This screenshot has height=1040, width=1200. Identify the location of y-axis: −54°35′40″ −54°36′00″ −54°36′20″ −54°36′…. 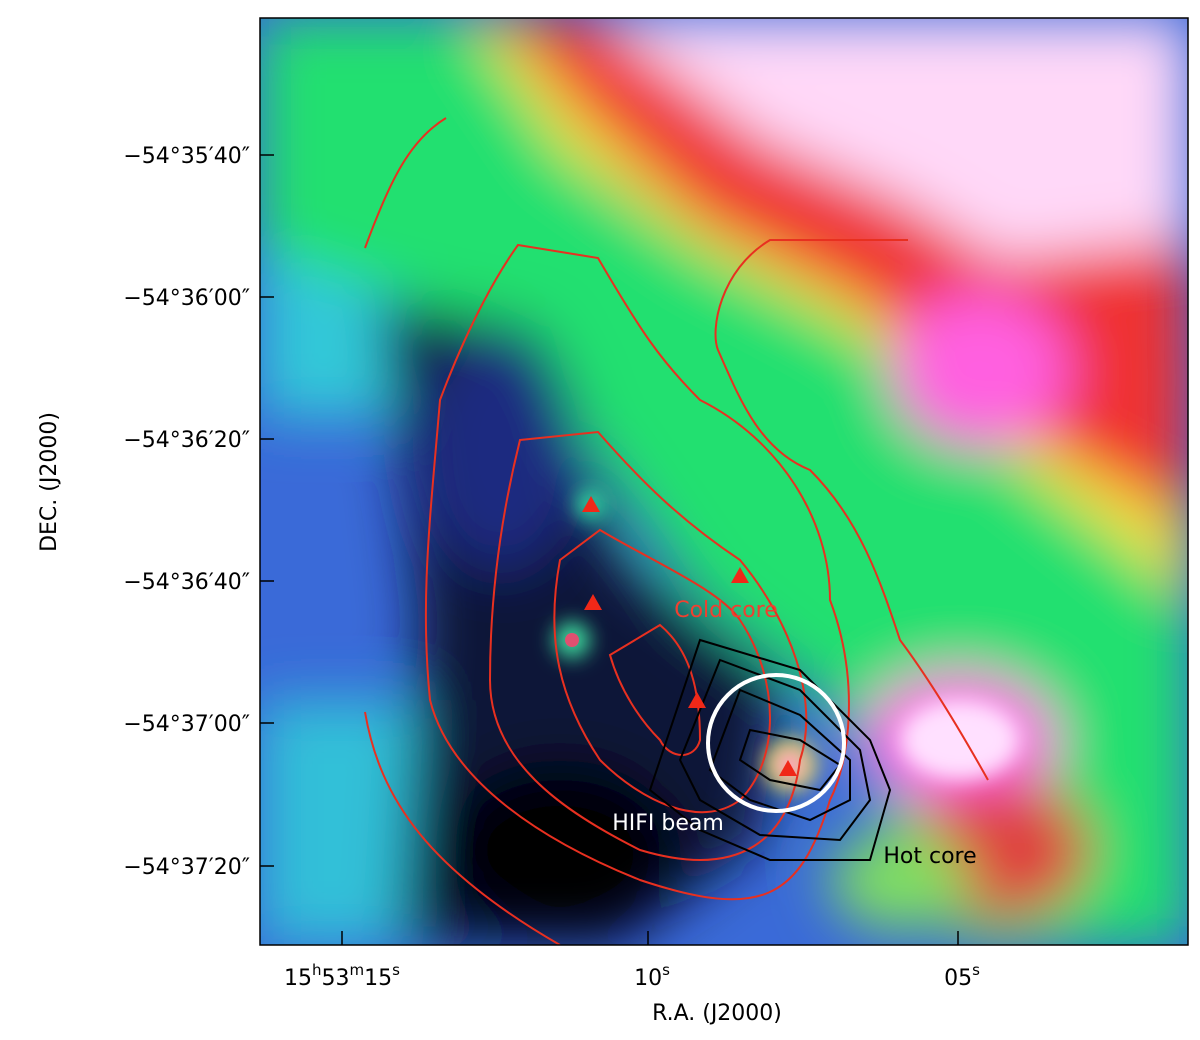
(155, 512).